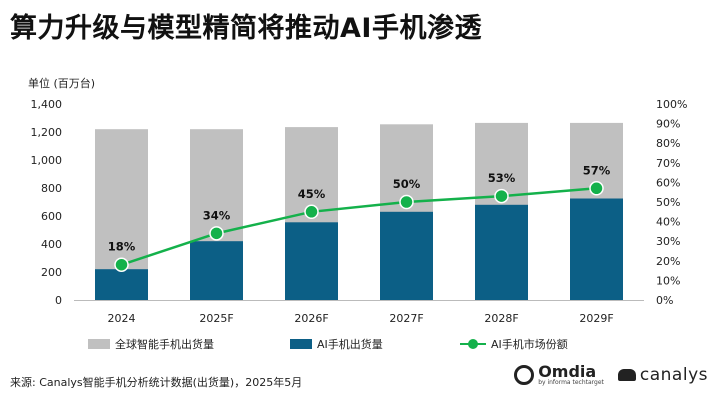 The width and height of the screenshot is (720, 404). Describe the element at coordinates (597, 170) in the screenshot. I see `share-data-label: 57%` at that location.